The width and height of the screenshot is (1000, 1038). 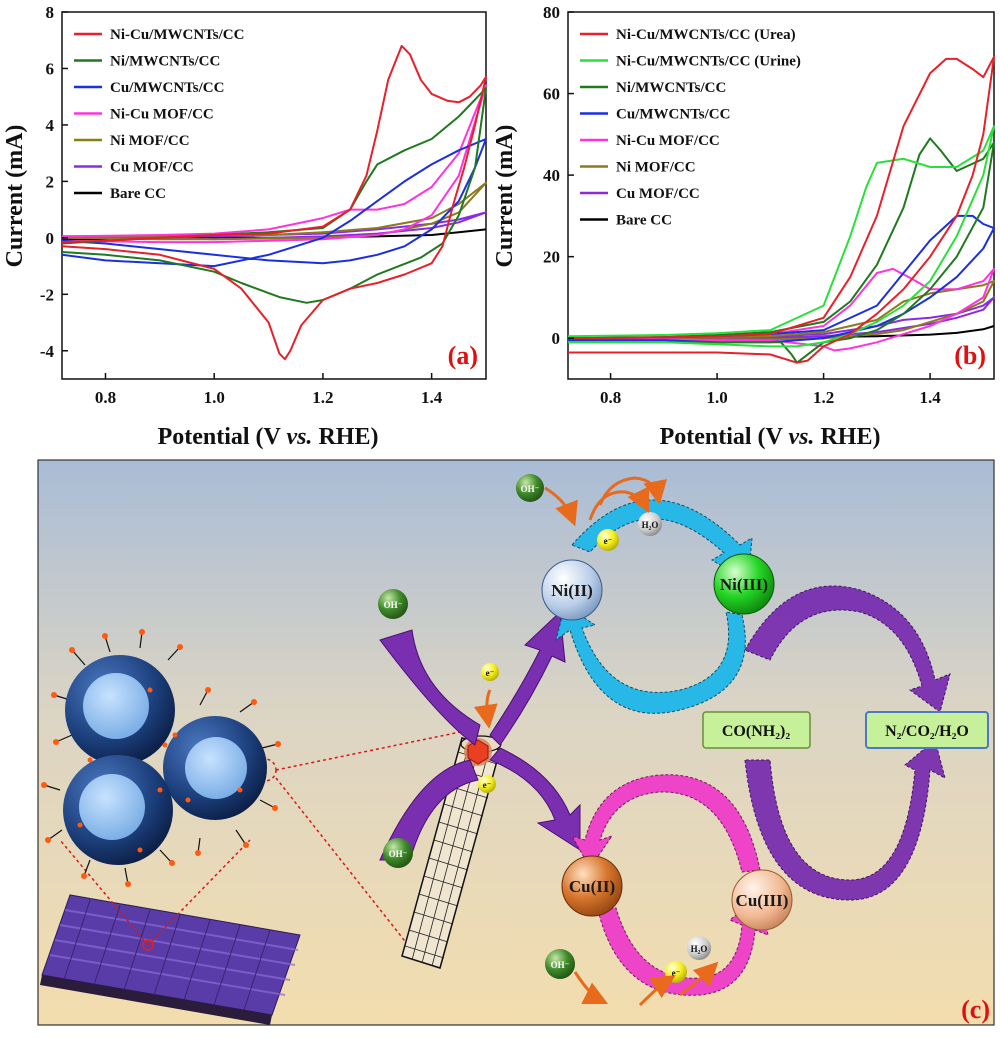 I want to click on panel-b-x-ticks: 0.8 1.0 1.2 1.4, so click(x=770, y=390).